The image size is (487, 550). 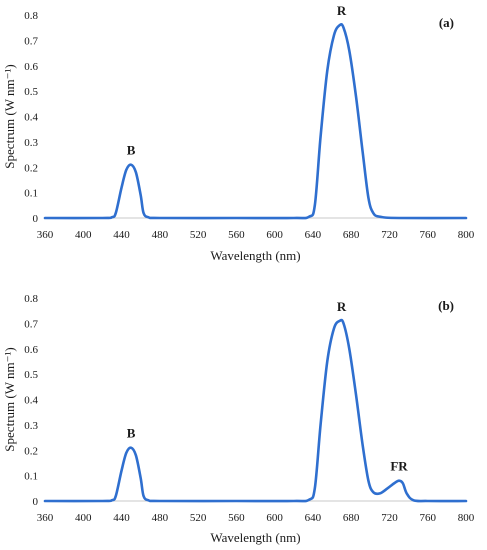 What do you see at coordinates (399, 466) in the screenshot?
I see `peak-label: FR` at bounding box center [399, 466].